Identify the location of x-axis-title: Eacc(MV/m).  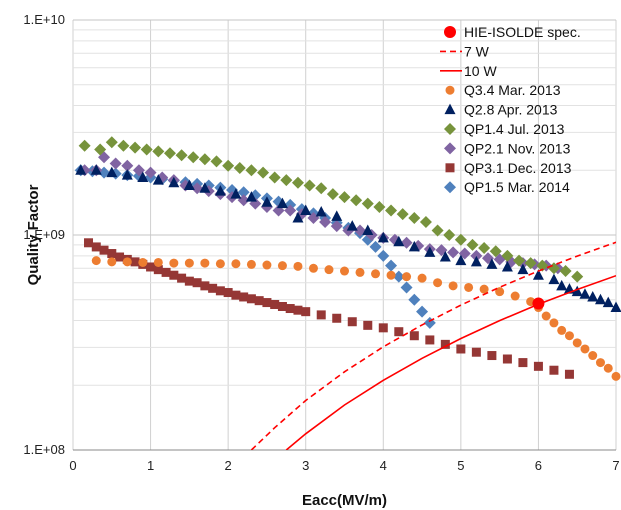
(344, 500).